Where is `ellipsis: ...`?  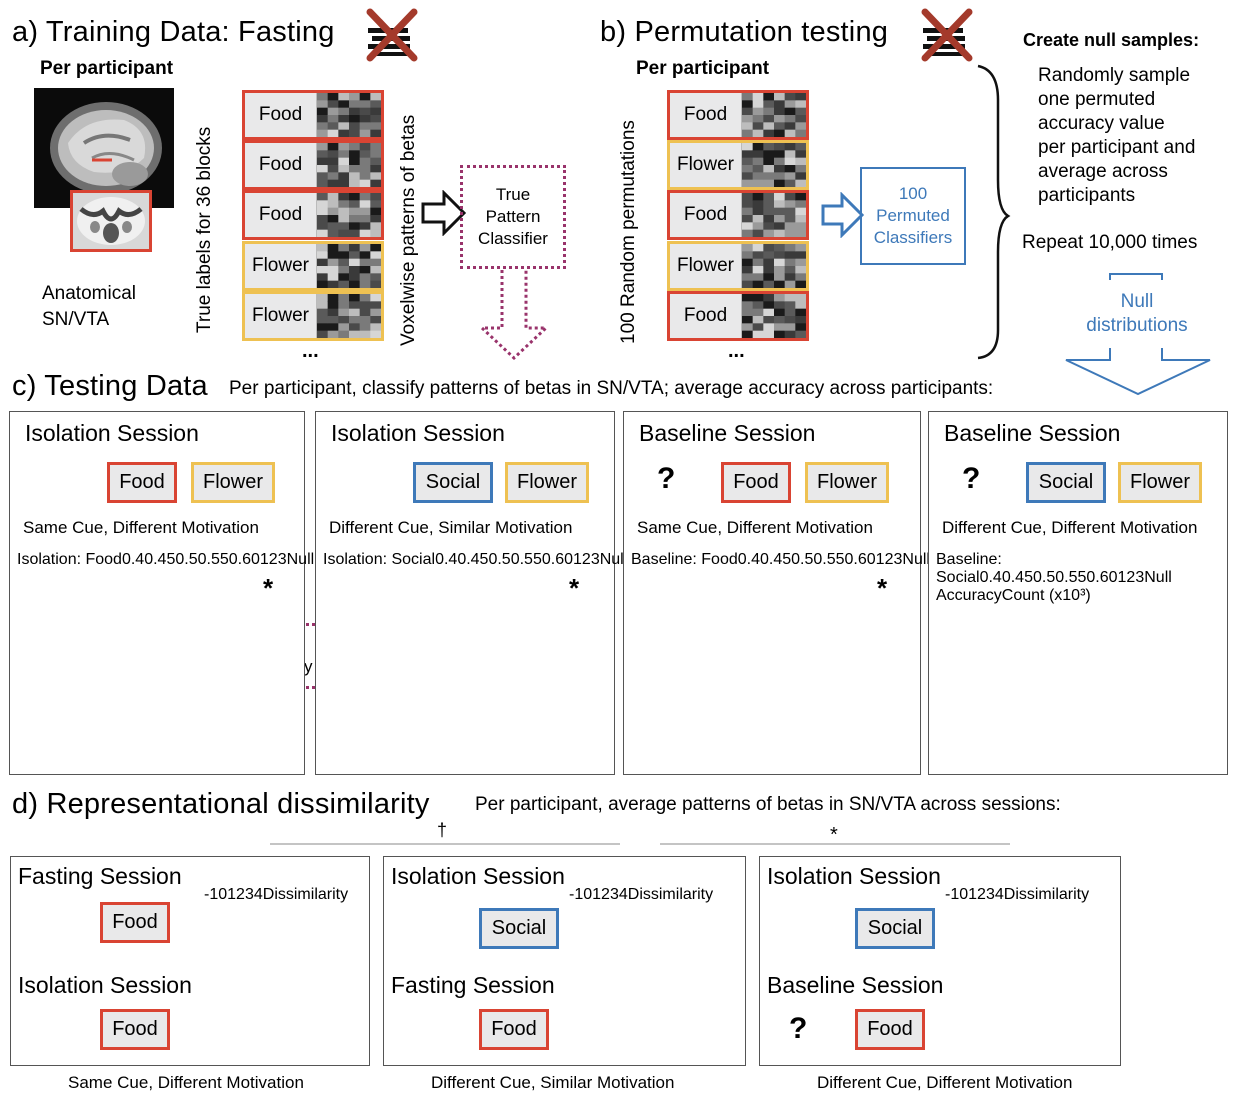
ellipsis: ... is located at coordinates (736, 351).